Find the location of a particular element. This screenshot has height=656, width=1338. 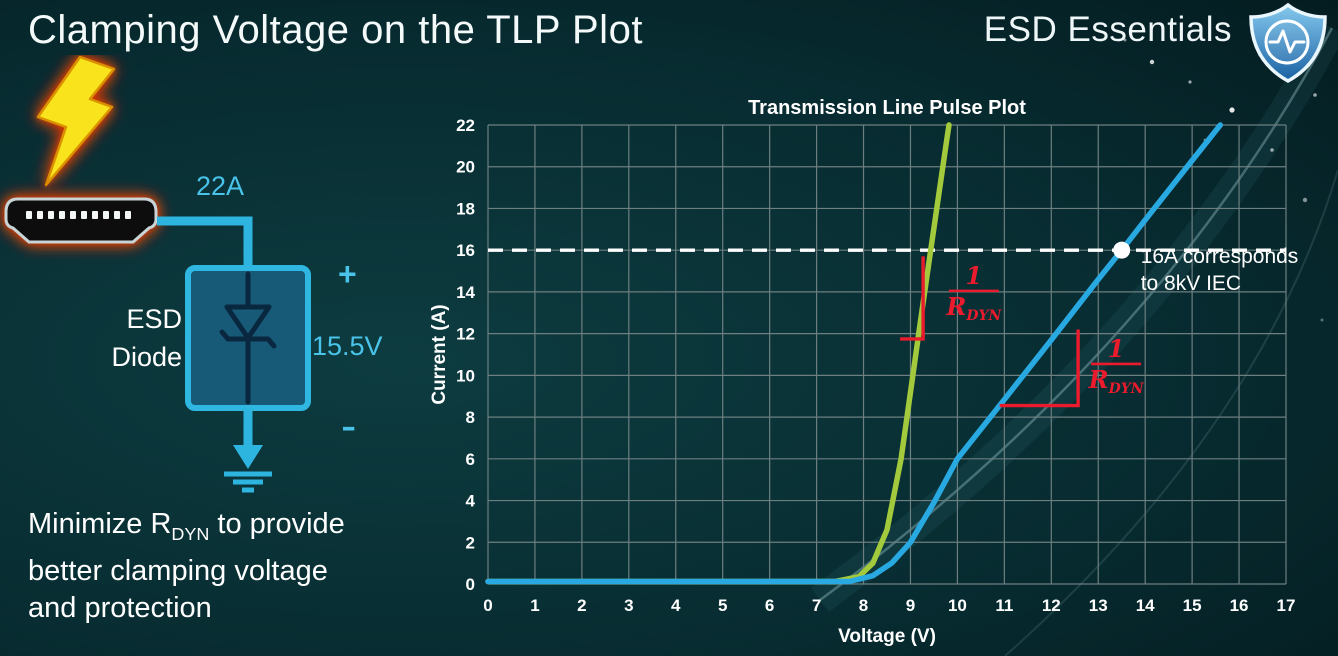

caption-rdyn-subscript: DYN is located at coordinates (190, 533).